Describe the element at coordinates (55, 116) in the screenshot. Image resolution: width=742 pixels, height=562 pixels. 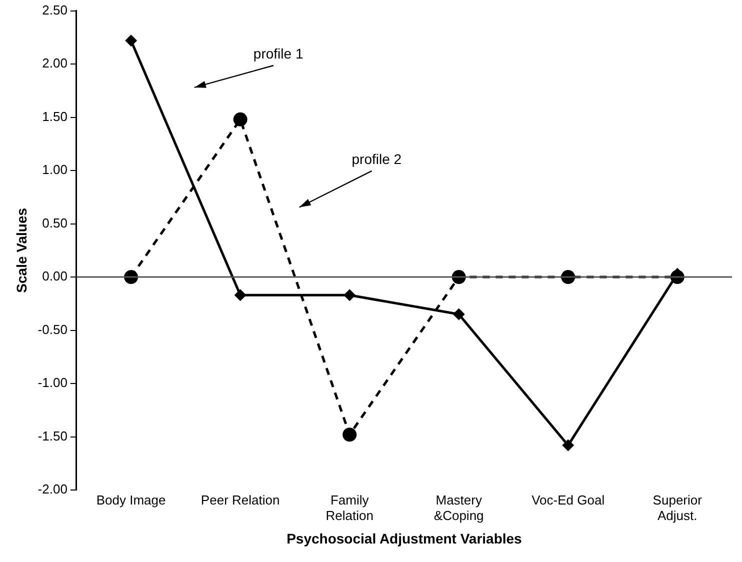
I see `y-tick-label: 1.50` at that location.